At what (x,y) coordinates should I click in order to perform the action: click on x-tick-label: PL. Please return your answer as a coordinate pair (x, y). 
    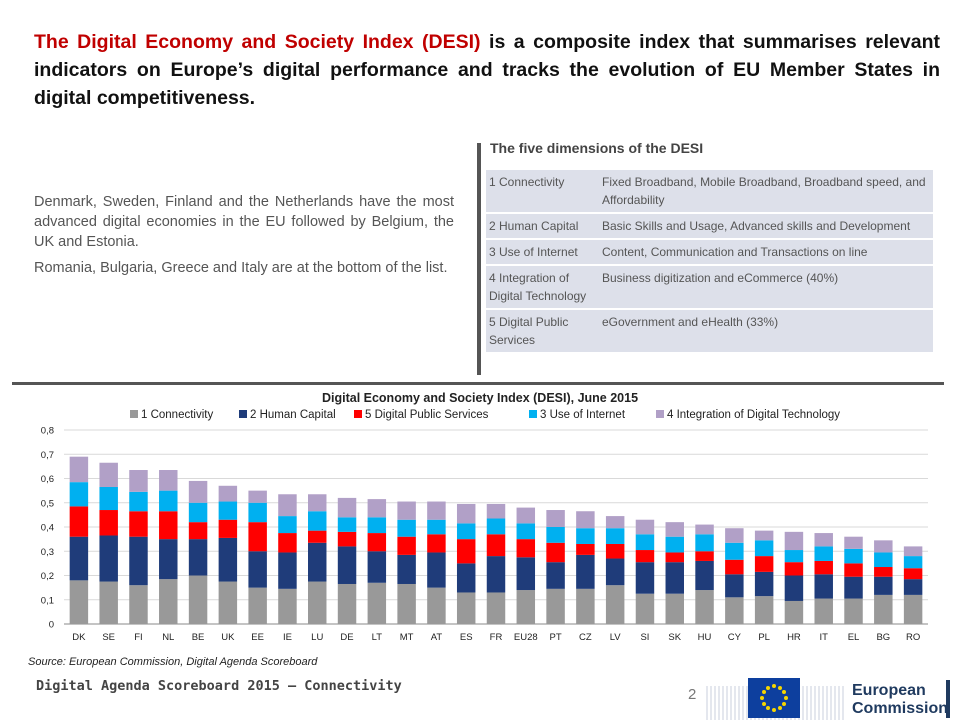
    Looking at the image, I should click on (764, 637).